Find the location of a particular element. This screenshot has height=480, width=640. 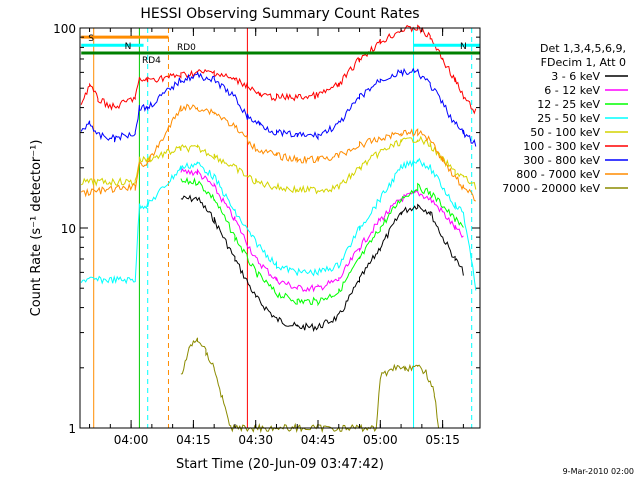

annotation-label-4: N is located at coordinates (463, 47).